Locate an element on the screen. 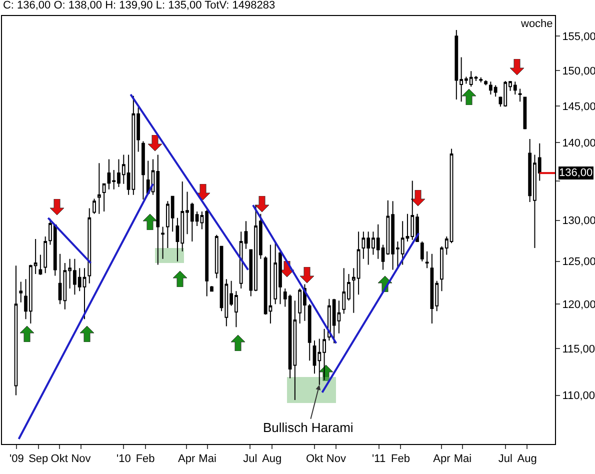 This screenshot has height=474, width=595. x-tick-label: '09 is located at coordinates (17, 459).